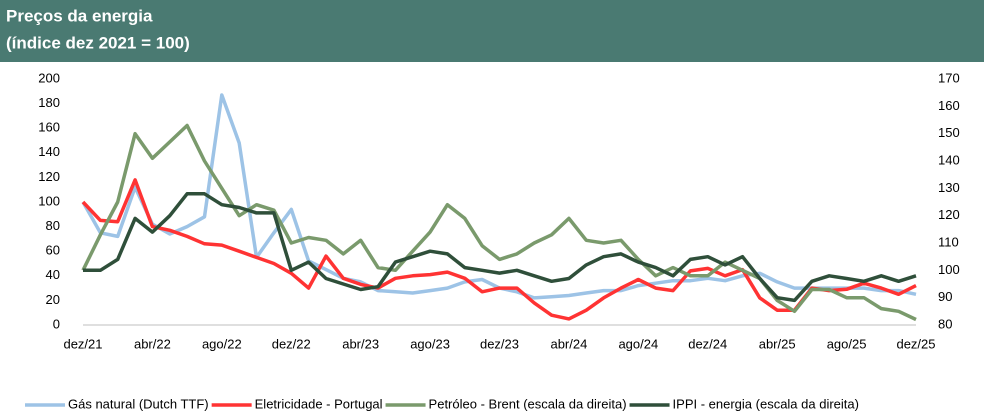 This screenshot has width=984, height=416. What do you see at coordinates (638, 343) in the screenshot?
I see `x-tick-label: ago/24` at bounding box center [638, 343].